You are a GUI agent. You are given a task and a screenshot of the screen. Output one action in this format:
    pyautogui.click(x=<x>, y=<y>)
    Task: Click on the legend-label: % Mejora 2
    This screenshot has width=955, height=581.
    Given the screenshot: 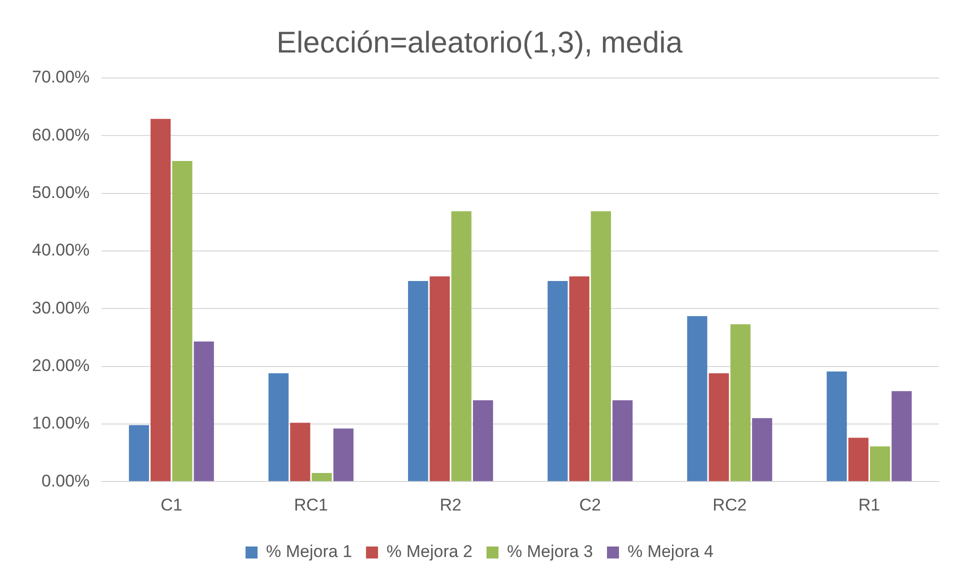 What is the action you would take?
    pyautogui.click(x=429, y=552)
    